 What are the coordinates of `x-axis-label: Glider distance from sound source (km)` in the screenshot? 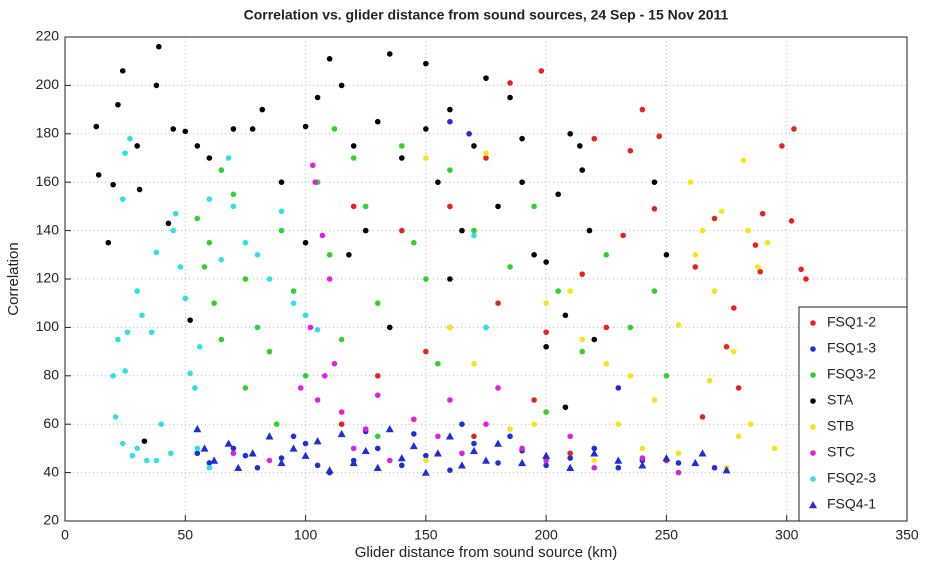 It's located at (486, 552).